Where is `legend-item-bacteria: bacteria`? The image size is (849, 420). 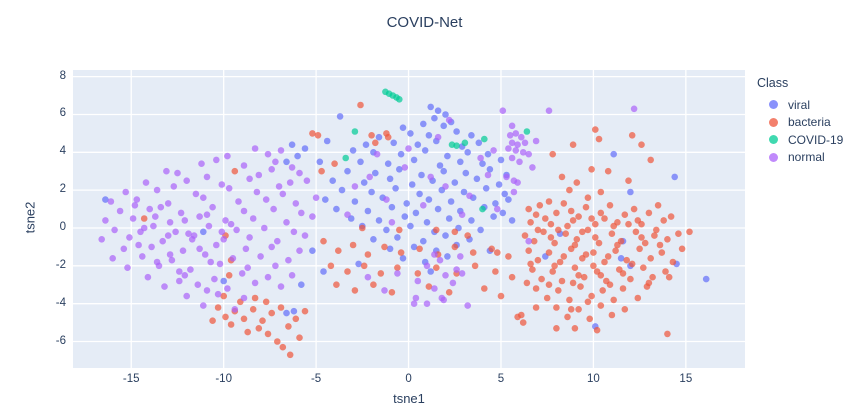
legend-item-bacteria: bacteria is located at coordinates (800, 123).